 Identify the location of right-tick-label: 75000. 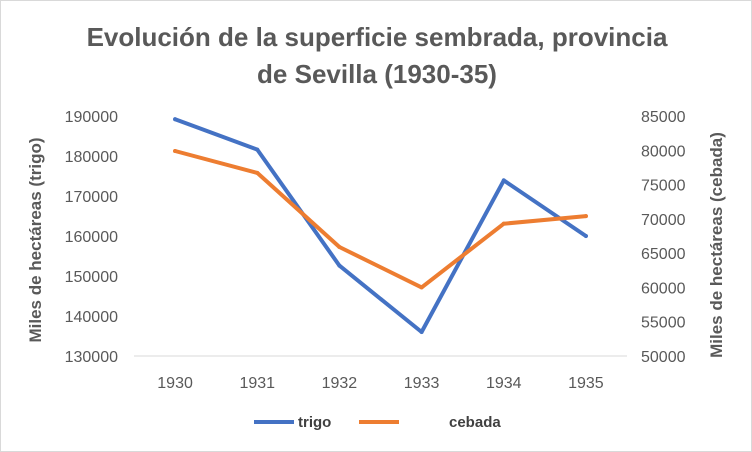
(663, 186).